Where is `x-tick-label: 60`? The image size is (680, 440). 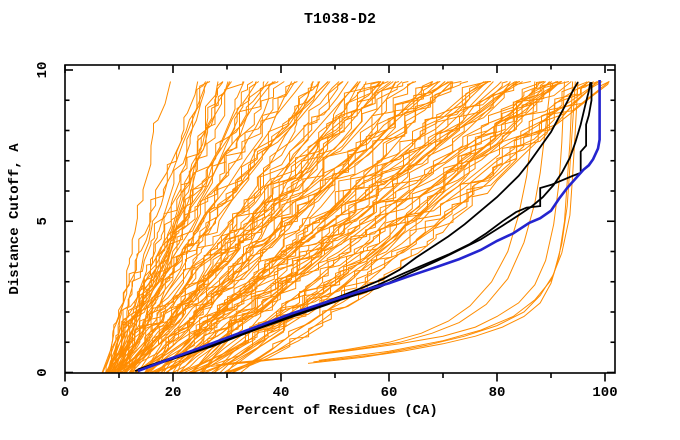
x-tick-label: 60 is located at coordinates (389, 393).